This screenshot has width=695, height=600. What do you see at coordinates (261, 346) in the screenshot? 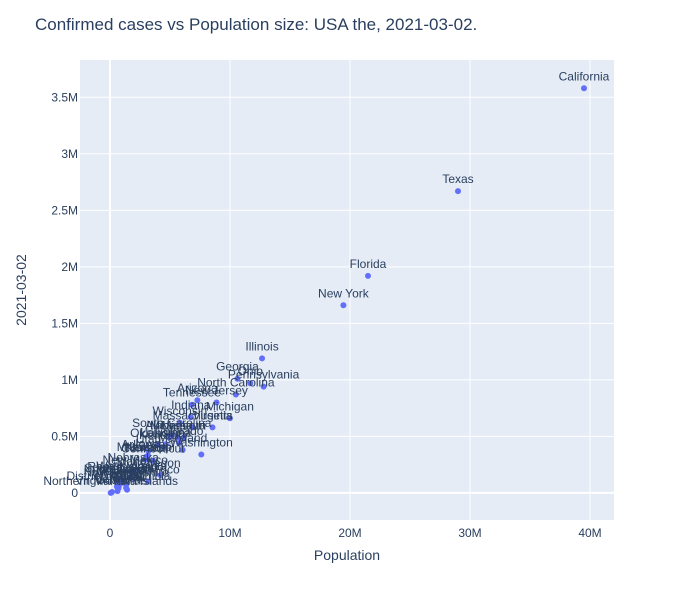
I see `data-point-label: Illinois` at bounding box center [261, 346].